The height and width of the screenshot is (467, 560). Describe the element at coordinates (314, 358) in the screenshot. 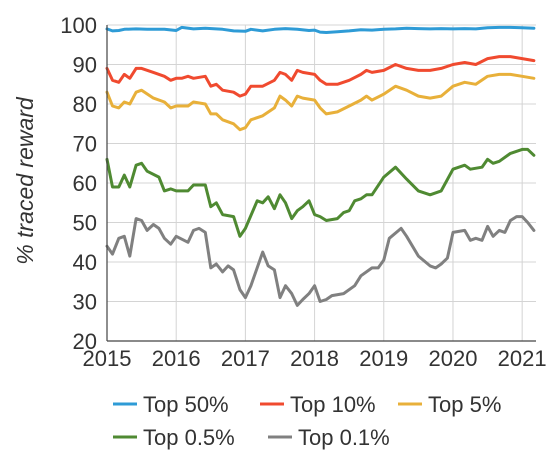

I see `x-tick-label: 2018` at that location.